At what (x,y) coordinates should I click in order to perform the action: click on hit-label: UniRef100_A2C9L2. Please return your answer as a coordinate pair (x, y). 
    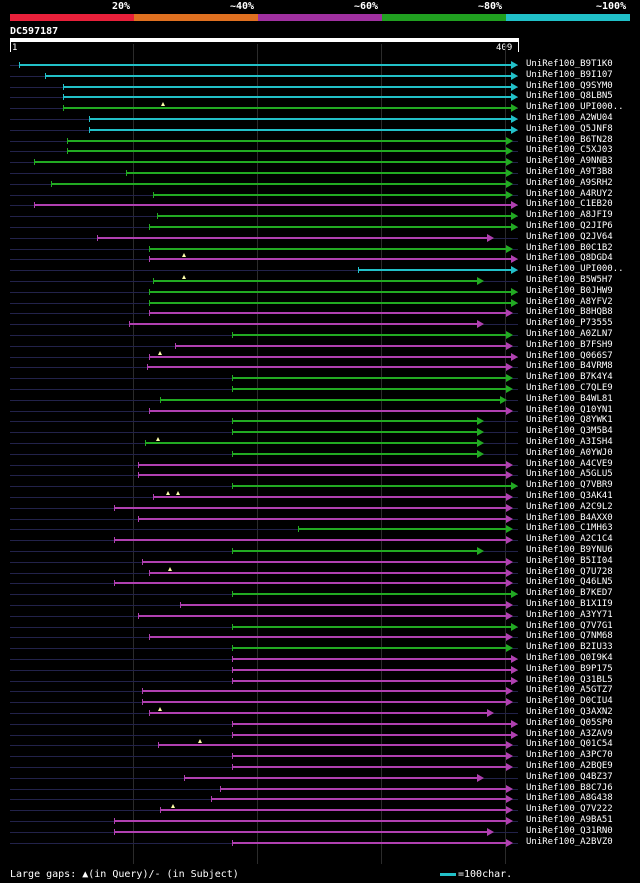
    Looking at the image, I should click on (569, 506).